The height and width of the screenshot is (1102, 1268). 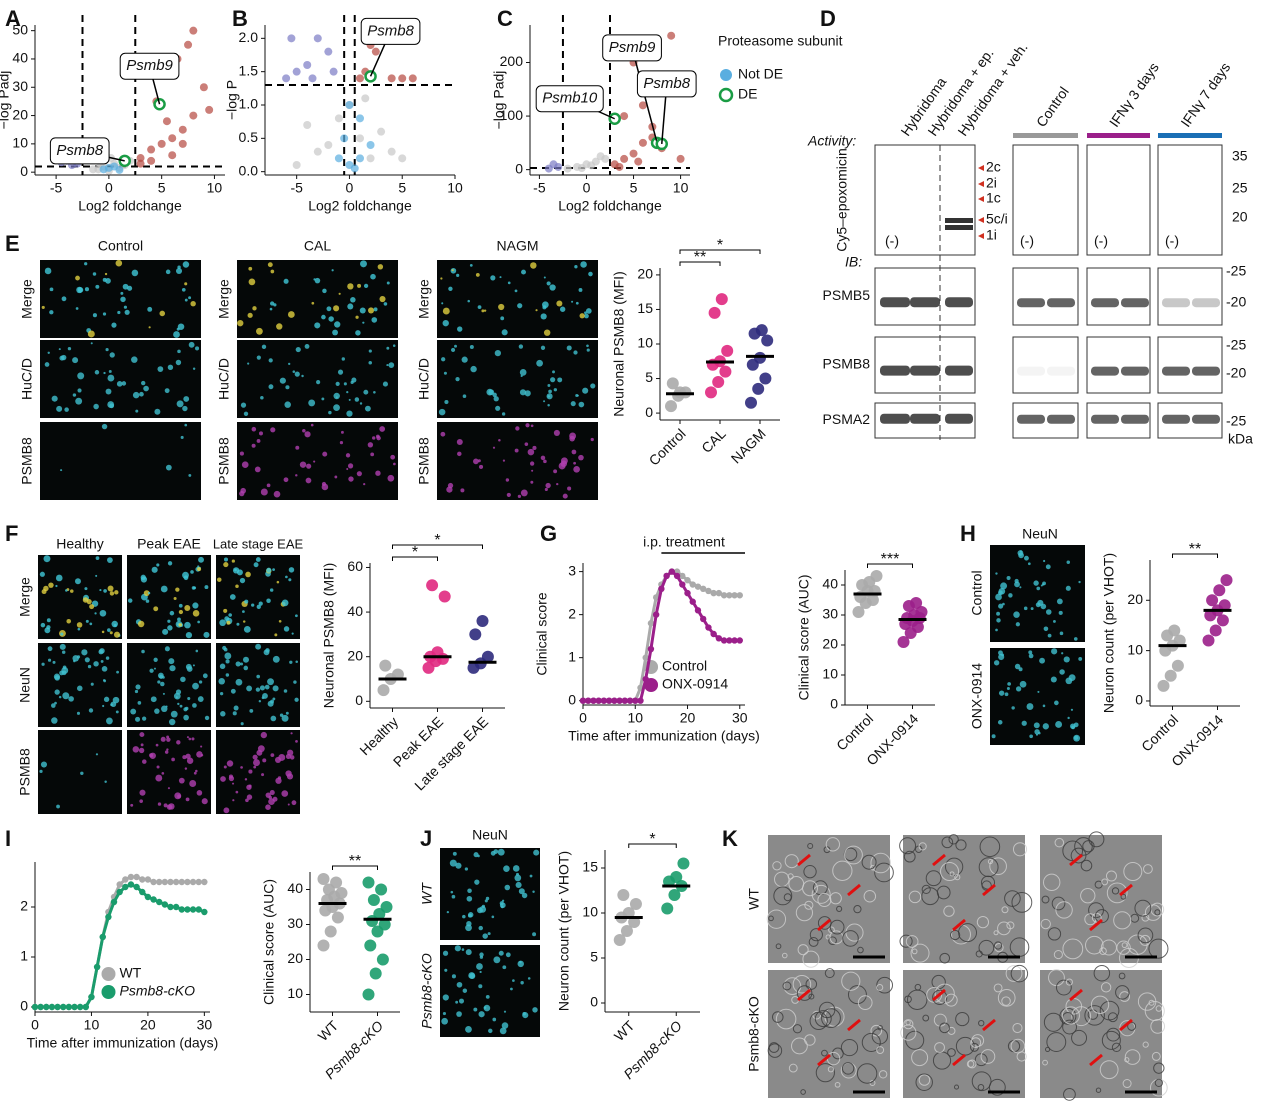 What do you see at coordinates (390, 31) in the screenshot?
I see `label-box` at bounding box center [390, 31].